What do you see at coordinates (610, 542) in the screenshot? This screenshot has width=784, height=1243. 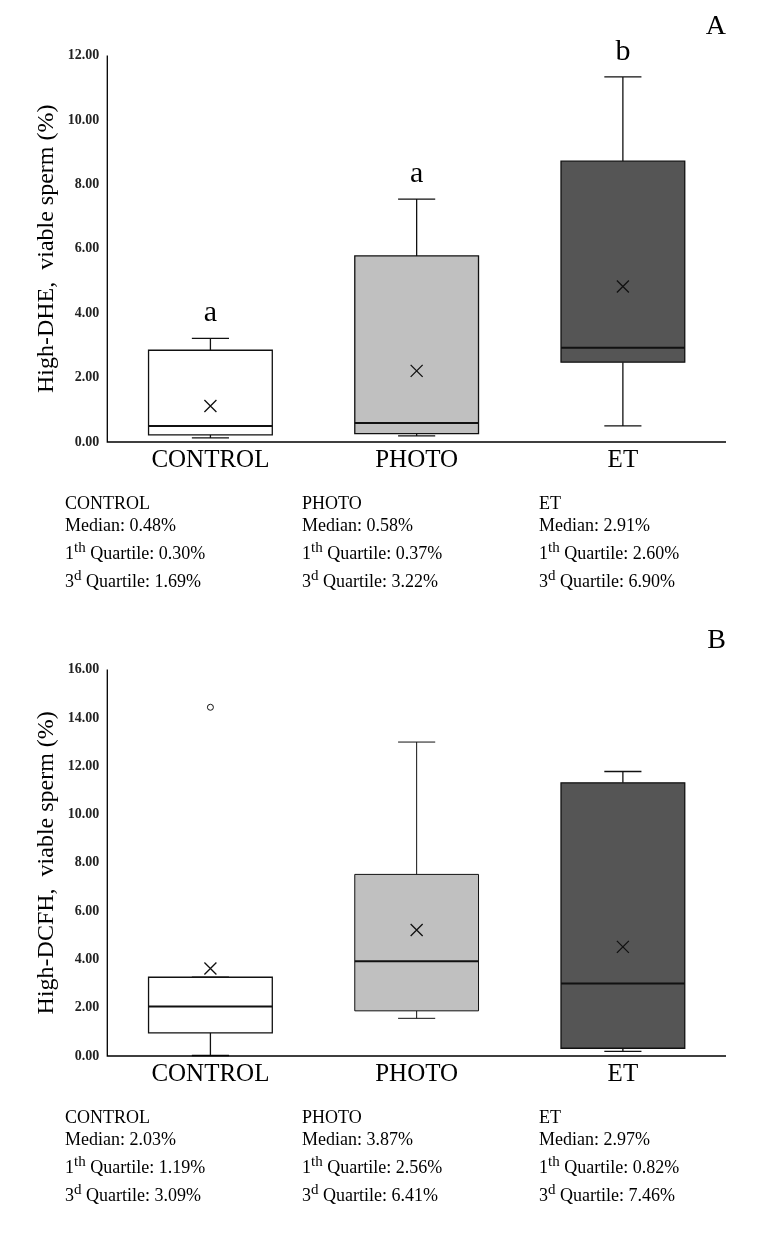 I see `text: ET Median: 2.91% 1$^{th}$ Quartile: 2.60% 3$^{d}$ Quartile: 6.90%` at bounding box center [610, 542].